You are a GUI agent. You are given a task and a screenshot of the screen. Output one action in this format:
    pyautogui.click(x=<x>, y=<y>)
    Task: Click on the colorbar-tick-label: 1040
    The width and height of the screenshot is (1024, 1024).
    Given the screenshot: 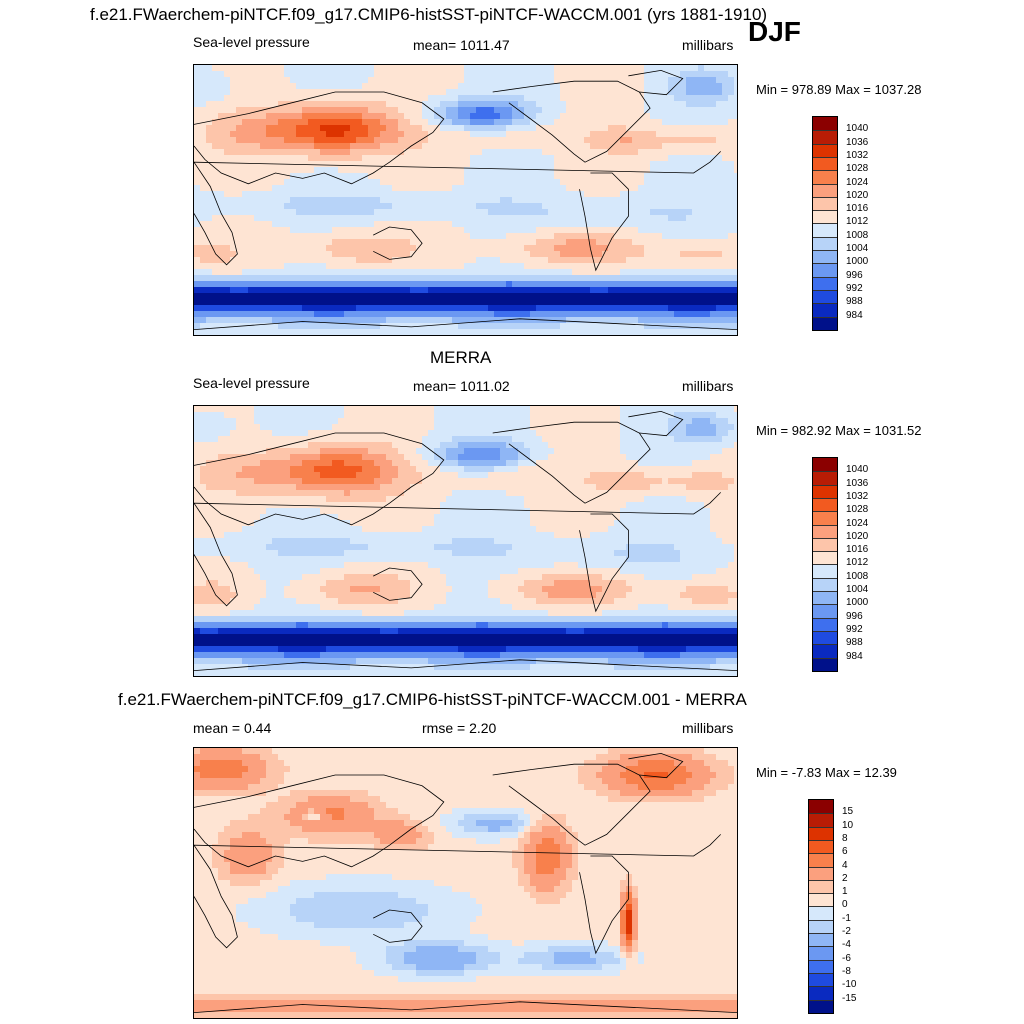 What is the action you would take?
    pyautogui.click(x=857, y=129)
    